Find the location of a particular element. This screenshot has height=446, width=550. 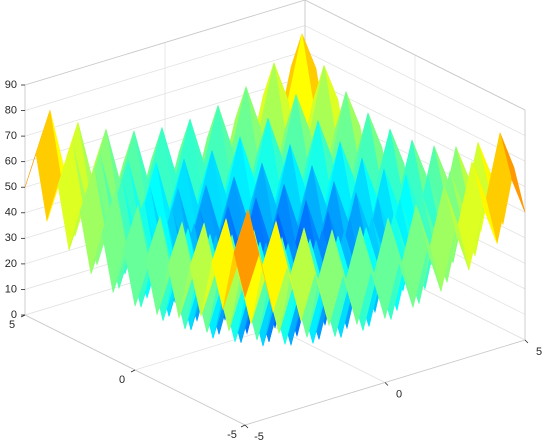

z-tick-label: 10 is located at coordinates (11, 289).